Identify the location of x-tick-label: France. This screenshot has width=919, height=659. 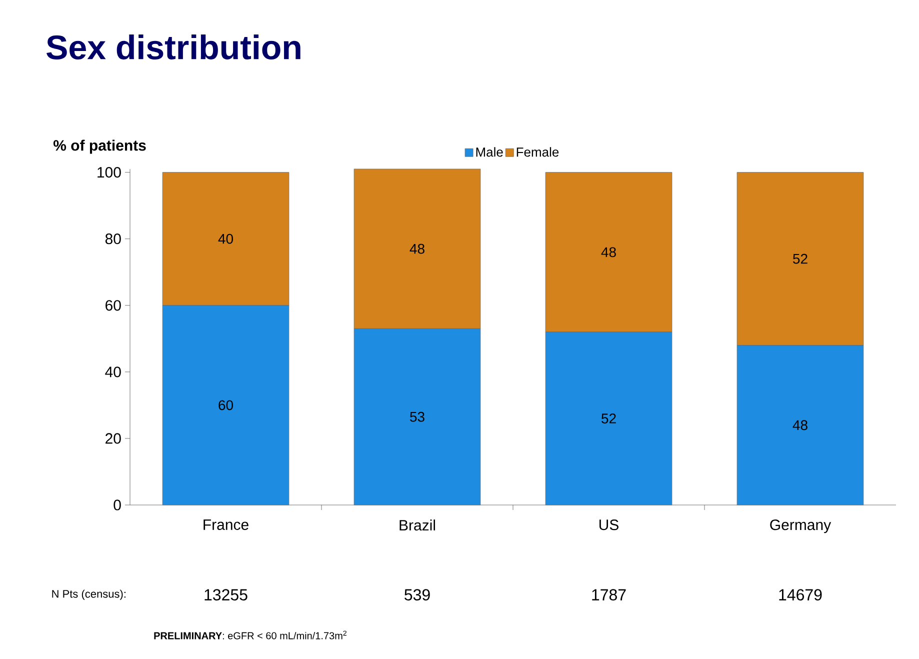
(226, 525).